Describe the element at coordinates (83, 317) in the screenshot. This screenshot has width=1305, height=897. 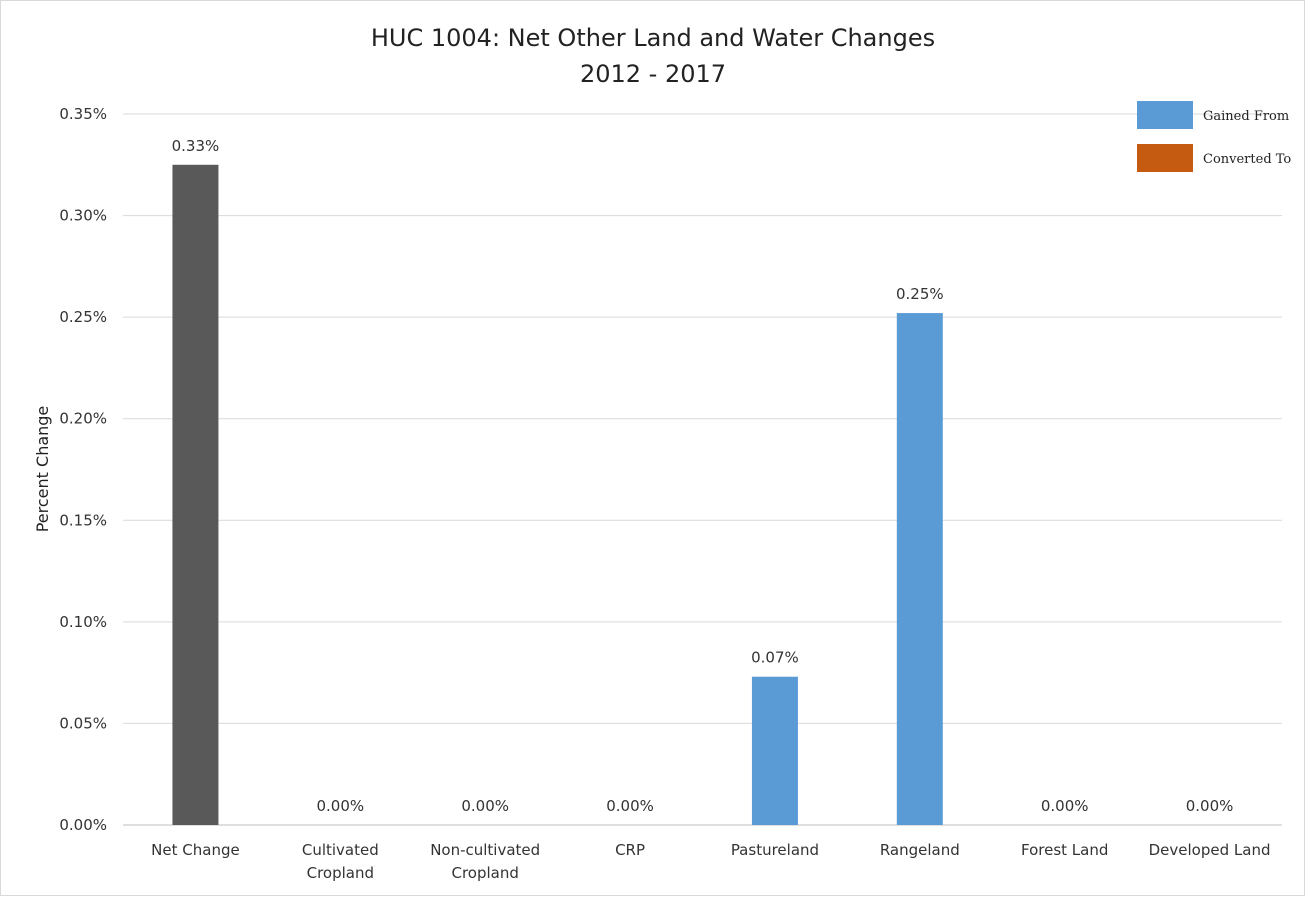
I see `y-tick-label: 0.25%` at that location.